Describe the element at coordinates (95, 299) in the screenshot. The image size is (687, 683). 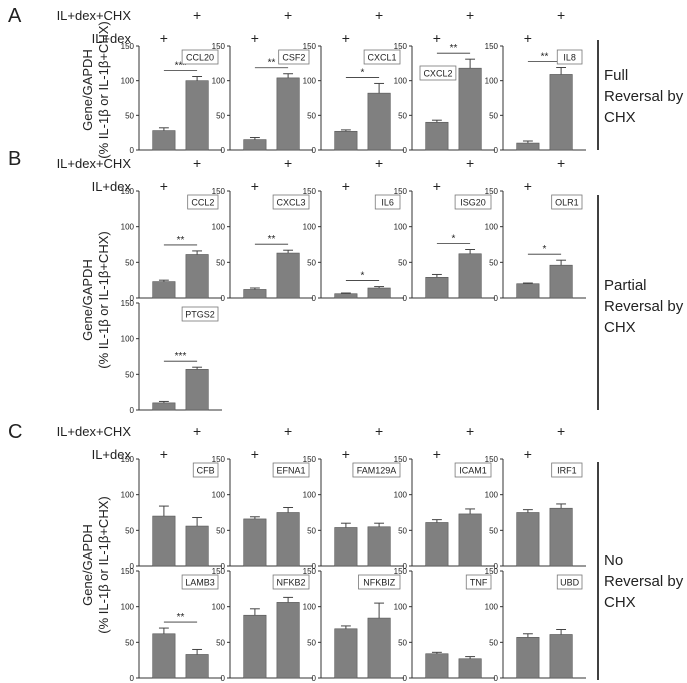
I see `y-axis-label: Gene/GAPDH(% IL-1β or IL-1β+CHX)` at that location.